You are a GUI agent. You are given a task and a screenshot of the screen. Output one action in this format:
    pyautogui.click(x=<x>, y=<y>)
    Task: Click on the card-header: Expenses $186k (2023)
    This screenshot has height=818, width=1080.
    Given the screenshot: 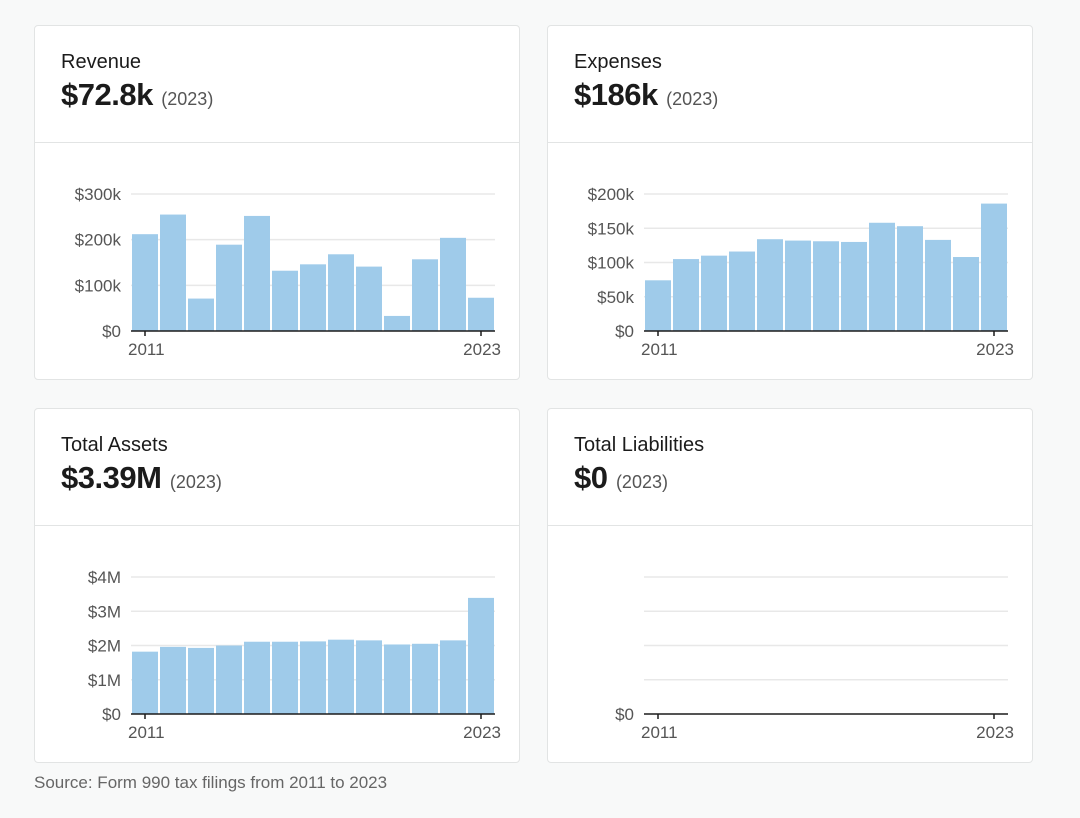 What is the action you would take?
    pyautogui.click(x=790, y=84)
    